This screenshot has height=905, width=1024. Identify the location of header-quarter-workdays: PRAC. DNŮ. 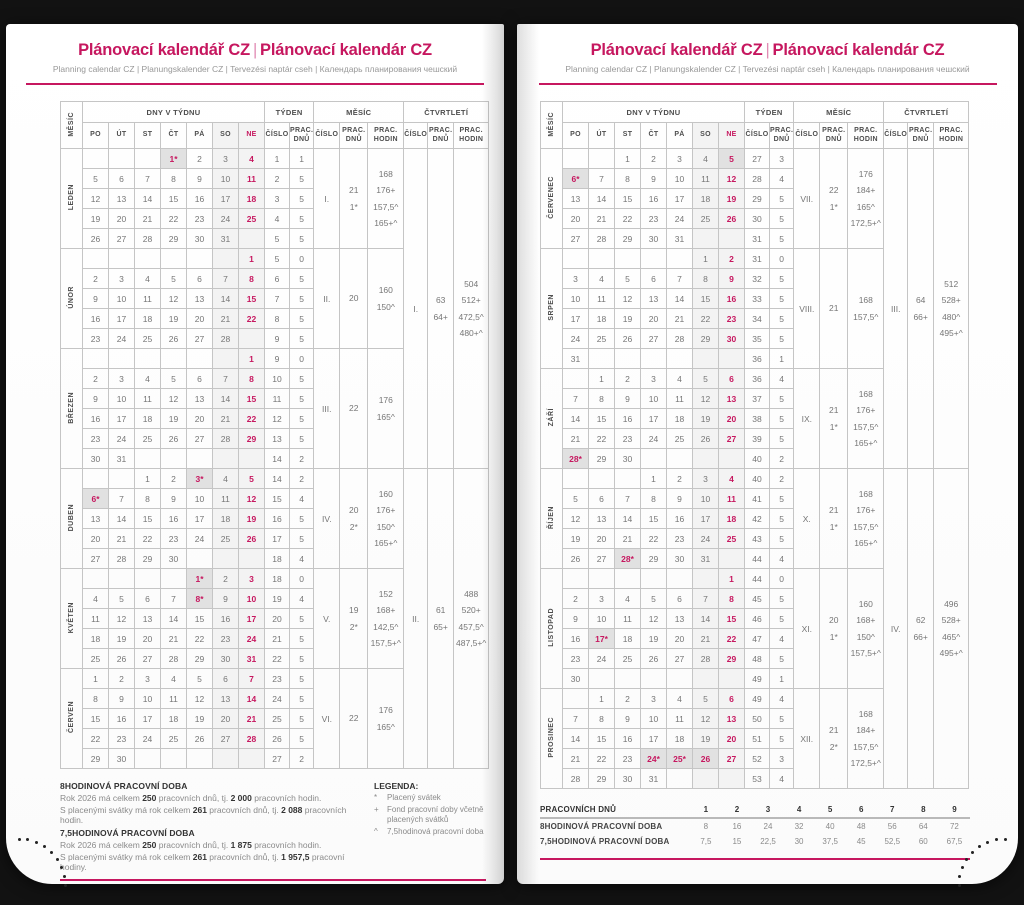
(441, 135).